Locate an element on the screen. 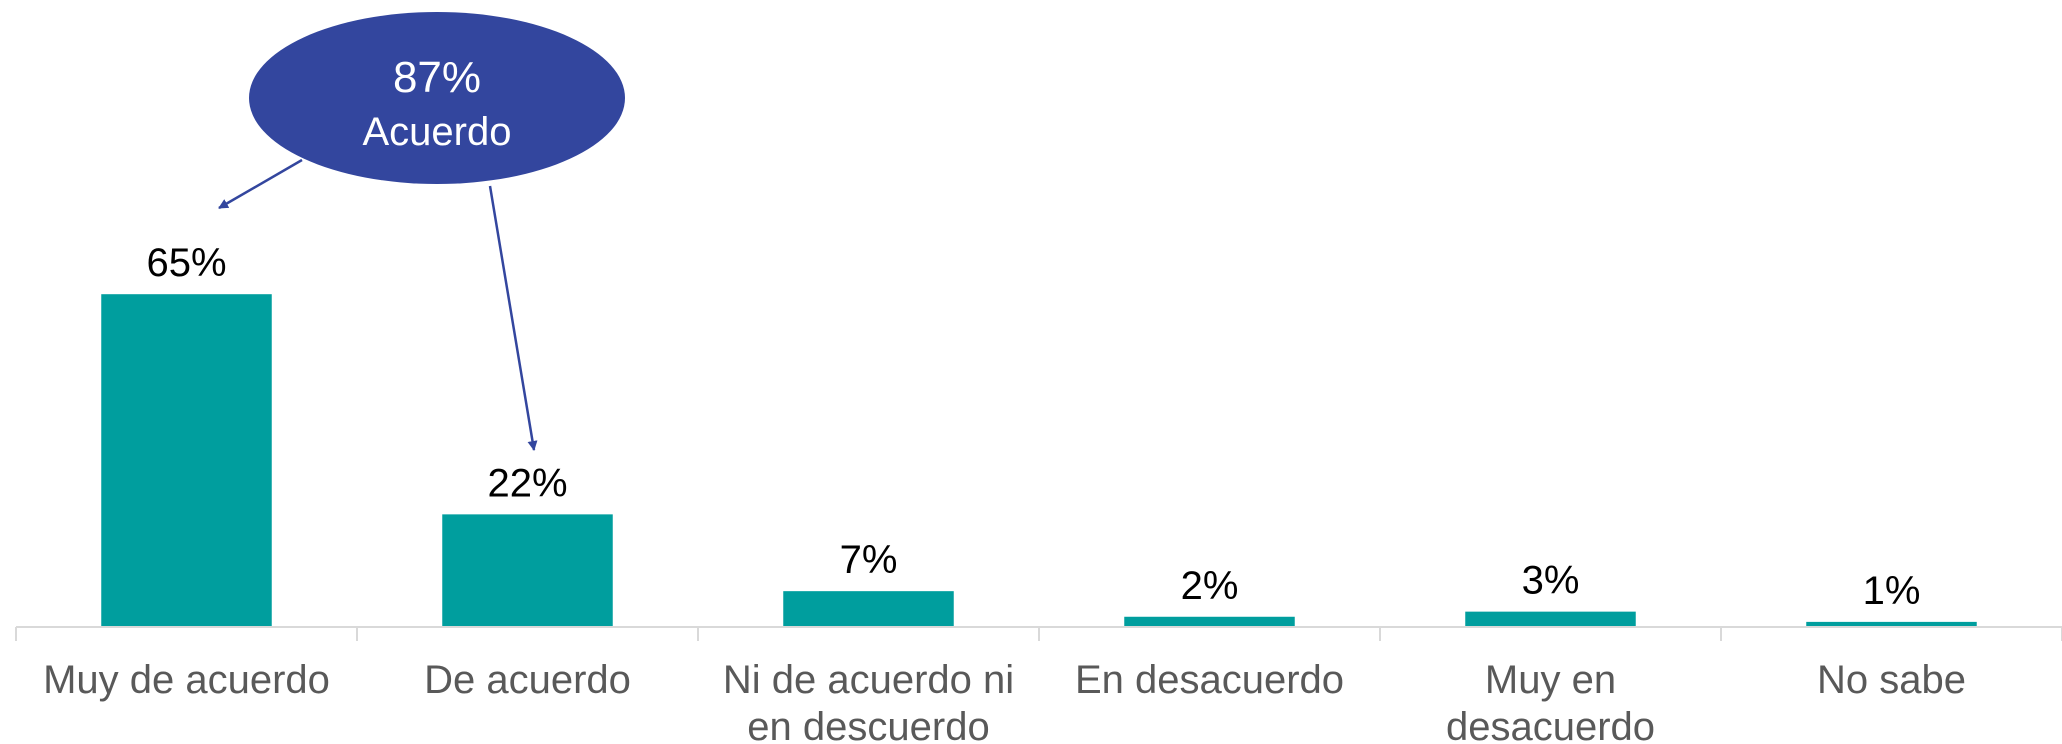 The image size is (2062, 744). category-label-line: Ni de acuerdo ni is located at coordinates (868, 680).